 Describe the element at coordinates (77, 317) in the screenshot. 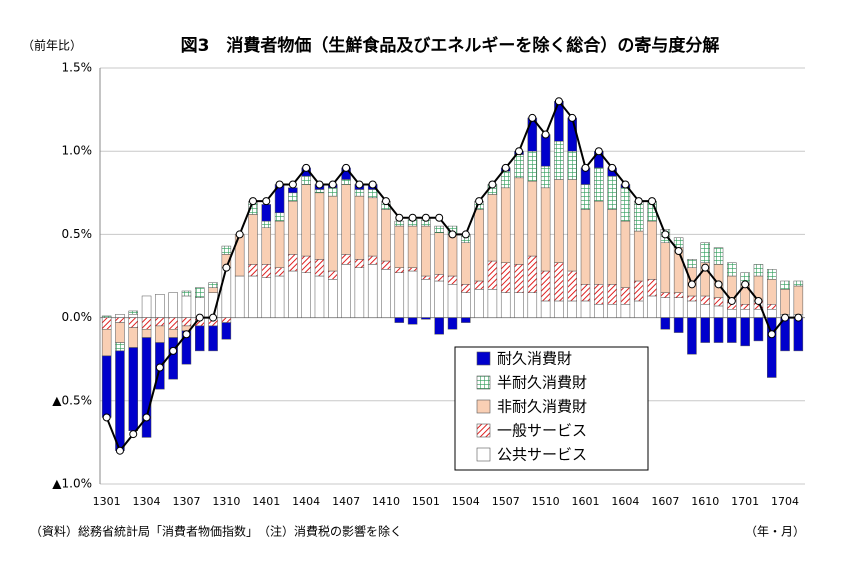

I see `y-tick-label: 0.0%` at that location.